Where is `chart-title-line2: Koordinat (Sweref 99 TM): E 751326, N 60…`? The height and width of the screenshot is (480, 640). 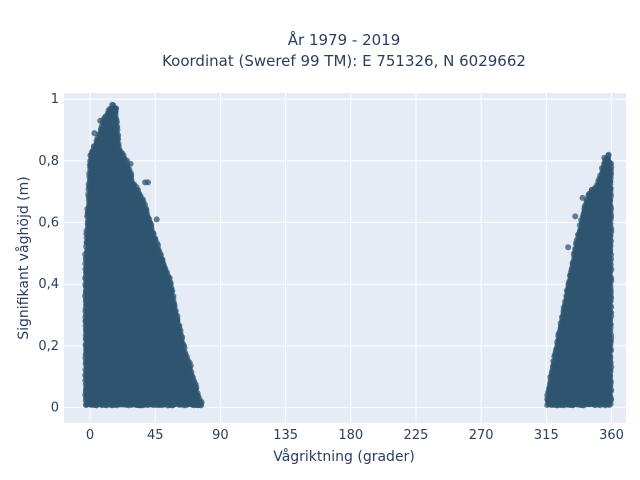 chart-title-line2: Koordinat (Sweref 99 TM): E 751326, N 60… is located at coordinates (344, 61).